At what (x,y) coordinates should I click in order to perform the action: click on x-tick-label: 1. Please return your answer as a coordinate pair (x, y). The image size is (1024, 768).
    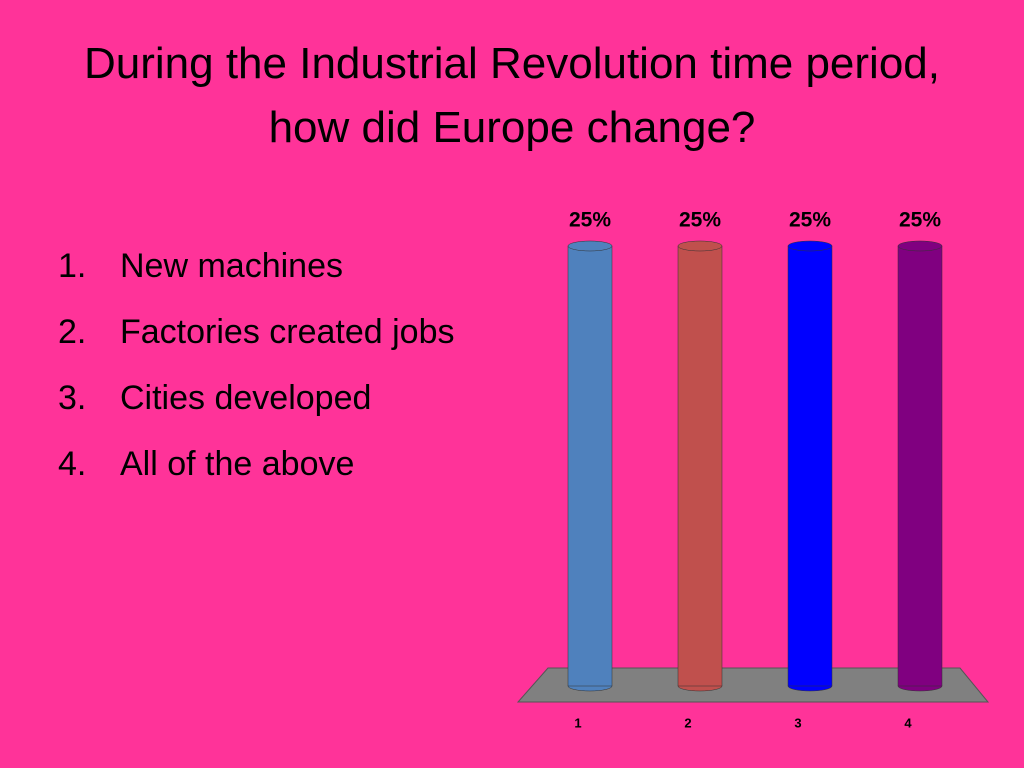
    Looking at the image, I should click on (577, 722).